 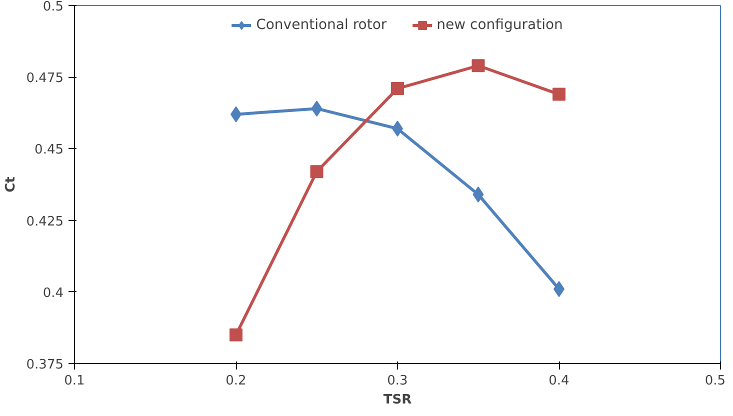 What do you see at coordinates (559, 381) in the screenshot?
I see `x-tick-label: 0.4` at bounding box center [559, 381].